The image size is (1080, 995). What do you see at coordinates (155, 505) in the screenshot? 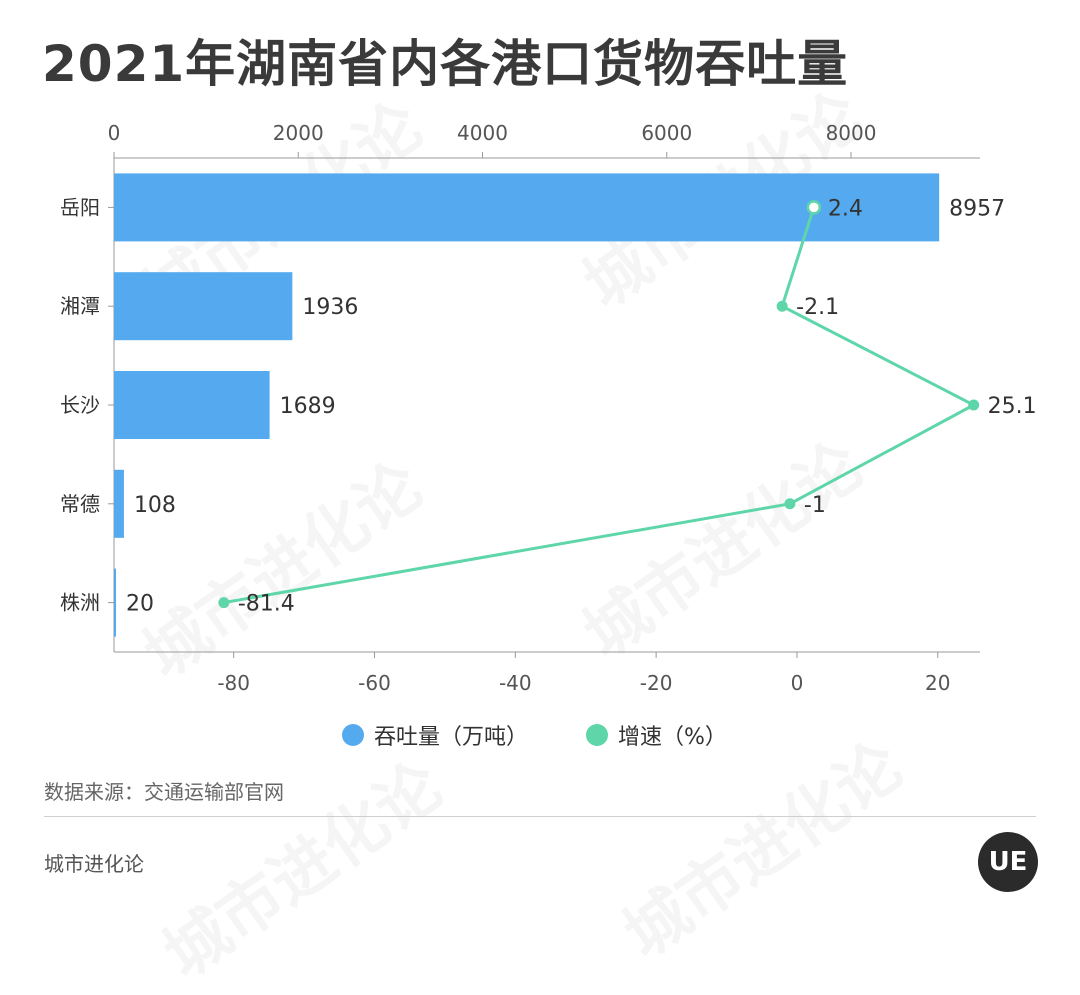
I see `bar-value-label: 108` at bounding box center [155, 505].